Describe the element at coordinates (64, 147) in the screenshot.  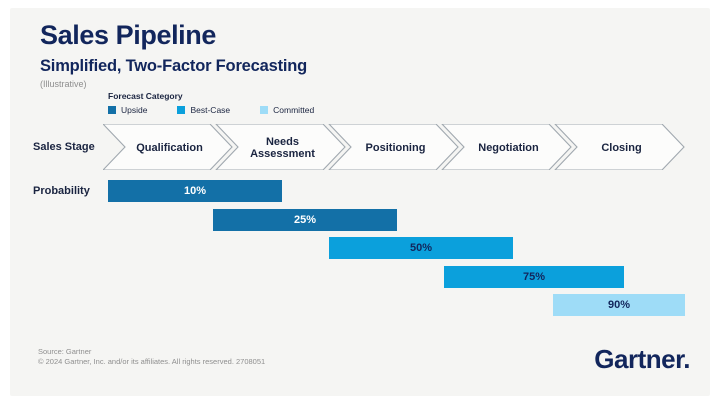
I see `sales-stage-row-label: Sales Stage` at that location.